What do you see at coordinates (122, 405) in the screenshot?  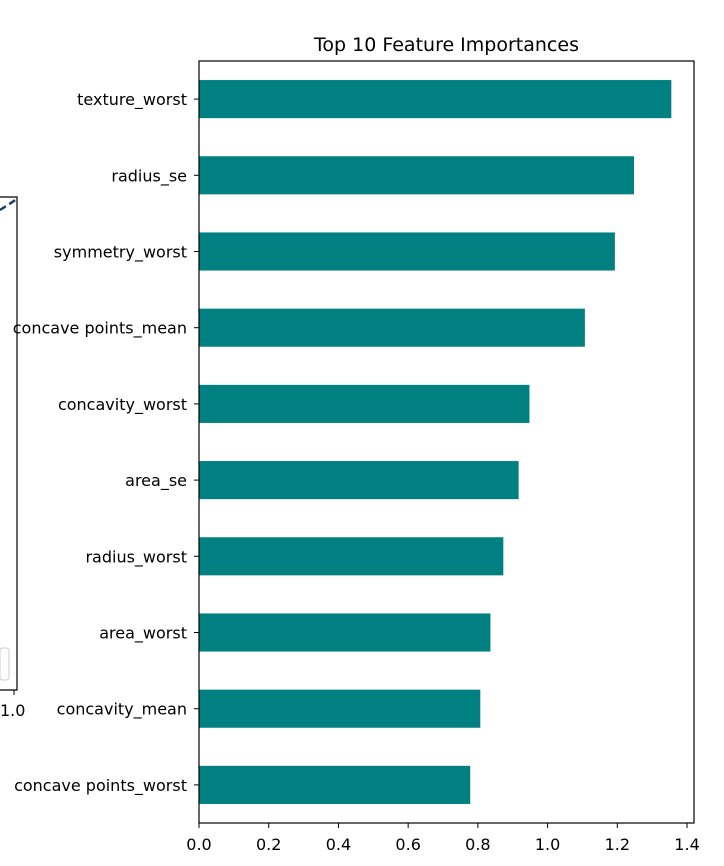 I see `y-tick-label: concavity_worst` at bounding box center [122, 405].